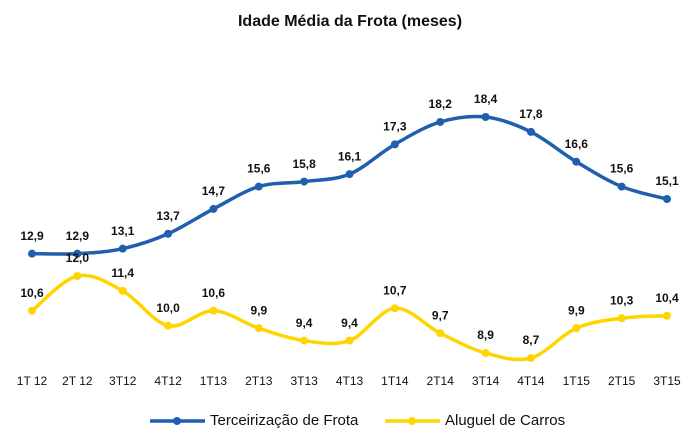  I want to click on data-label: 15,8, so click(304, 164).